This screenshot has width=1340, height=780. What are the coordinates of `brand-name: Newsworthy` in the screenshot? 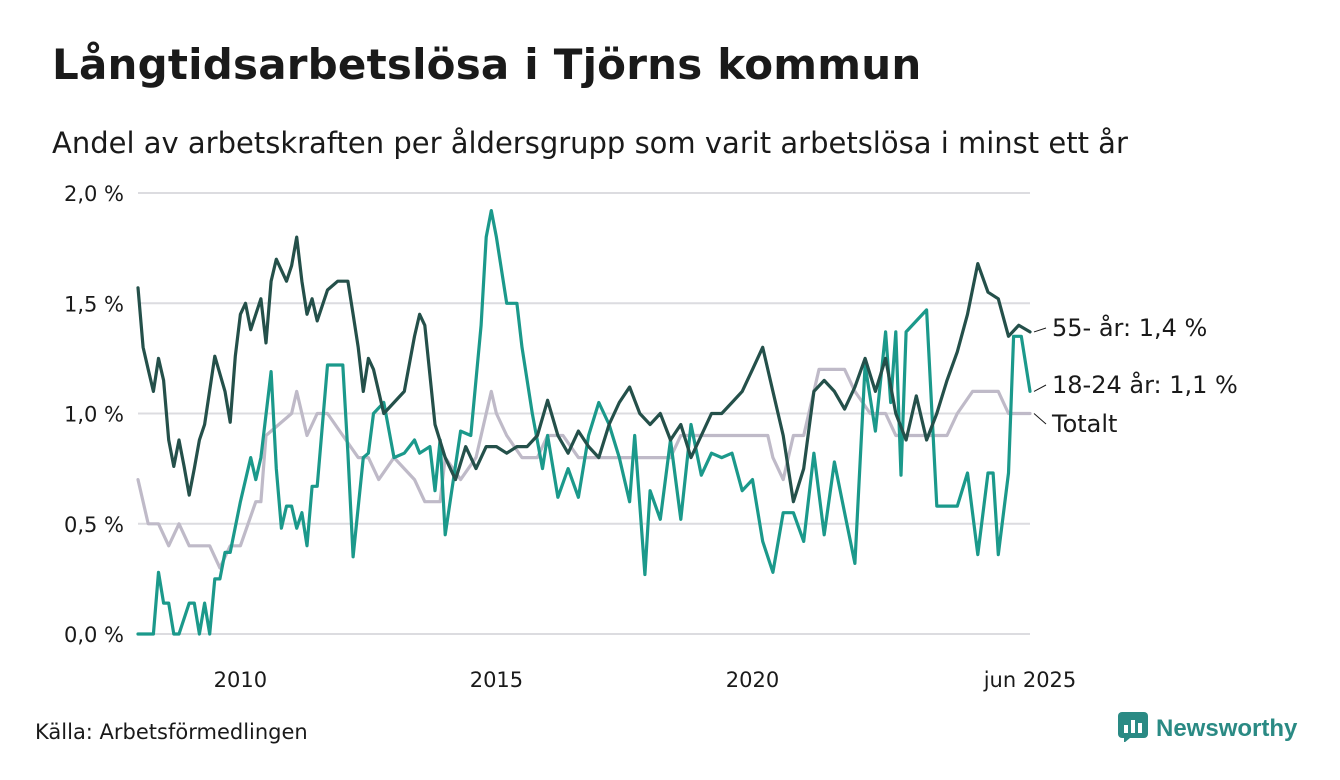 It's located at (1227, 728).